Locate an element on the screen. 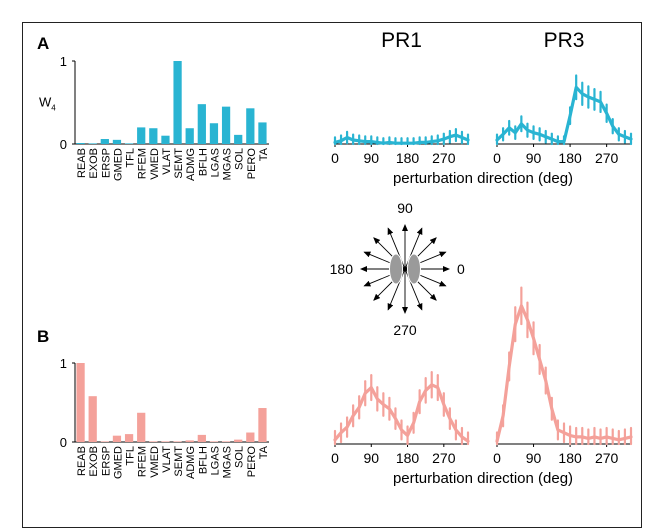 The height and width of the screenshot is (530, 664). panel-label-b: B is located at coordinates (43, 336).